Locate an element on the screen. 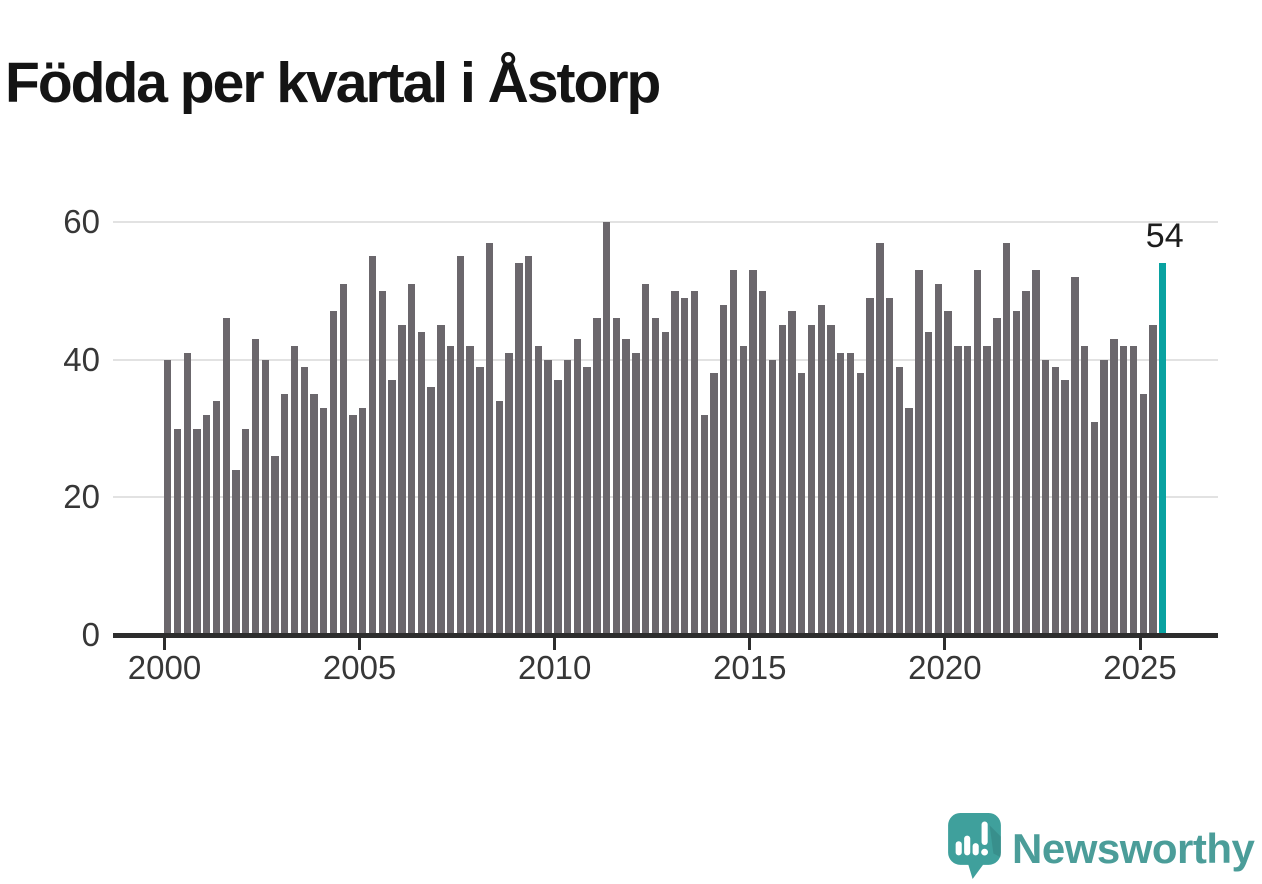 This screenshot has height=884, width=1262. y-tick-label-40: 40 is located at coordinates (81, 359).